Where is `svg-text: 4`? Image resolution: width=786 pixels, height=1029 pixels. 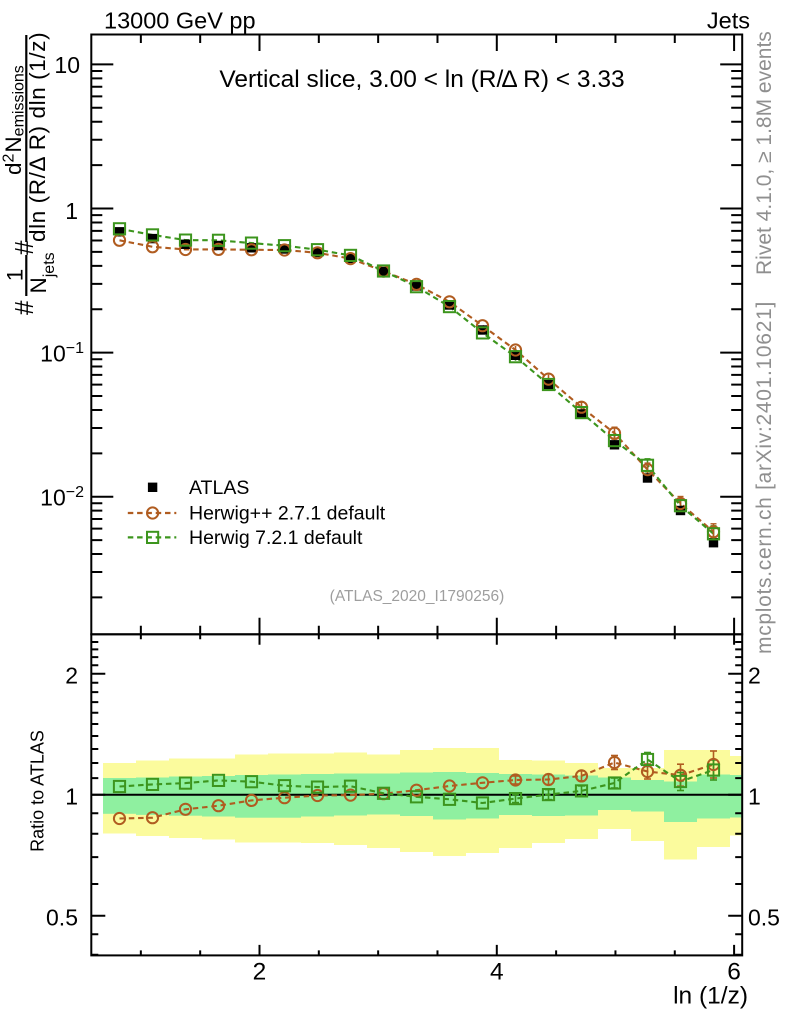
svg-text: 4 is located at coordinates (497, 972).